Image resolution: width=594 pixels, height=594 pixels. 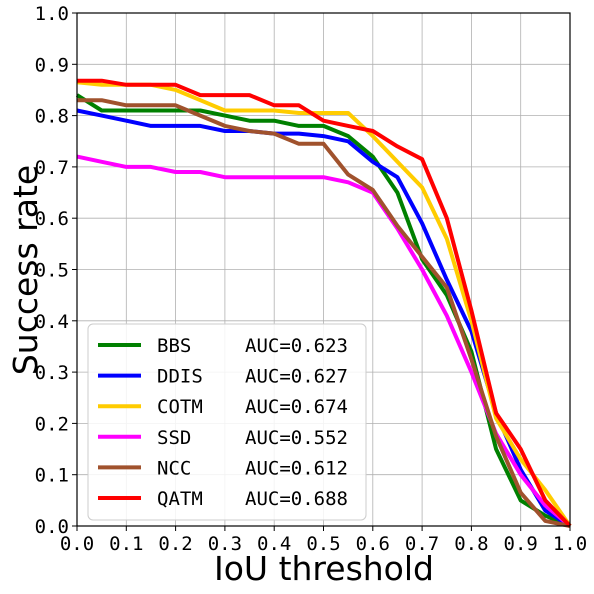 I want to click on x-tick-label: 0.0, so click(x=77, y=544).